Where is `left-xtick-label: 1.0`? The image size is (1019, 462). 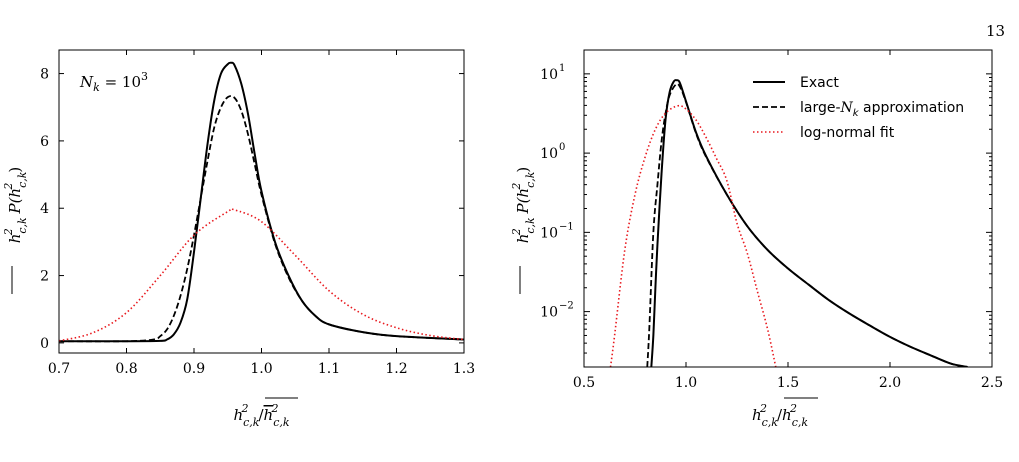 left-xtick-label: 1.0 is located at coordinates (261, 369).